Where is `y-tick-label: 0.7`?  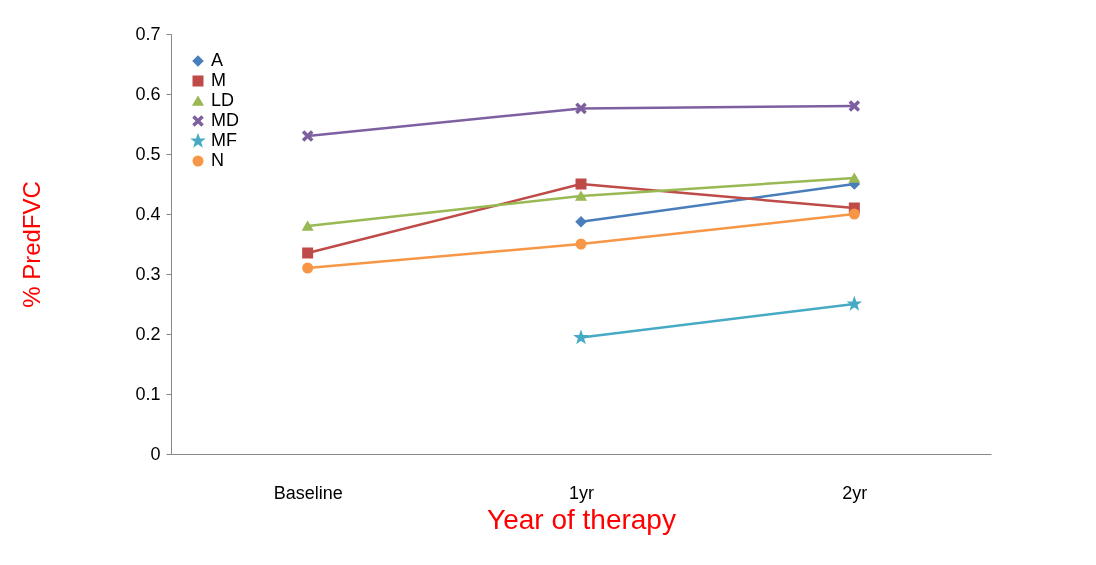 y-tick-label: 0.7 is located at coordinates (148, 33).